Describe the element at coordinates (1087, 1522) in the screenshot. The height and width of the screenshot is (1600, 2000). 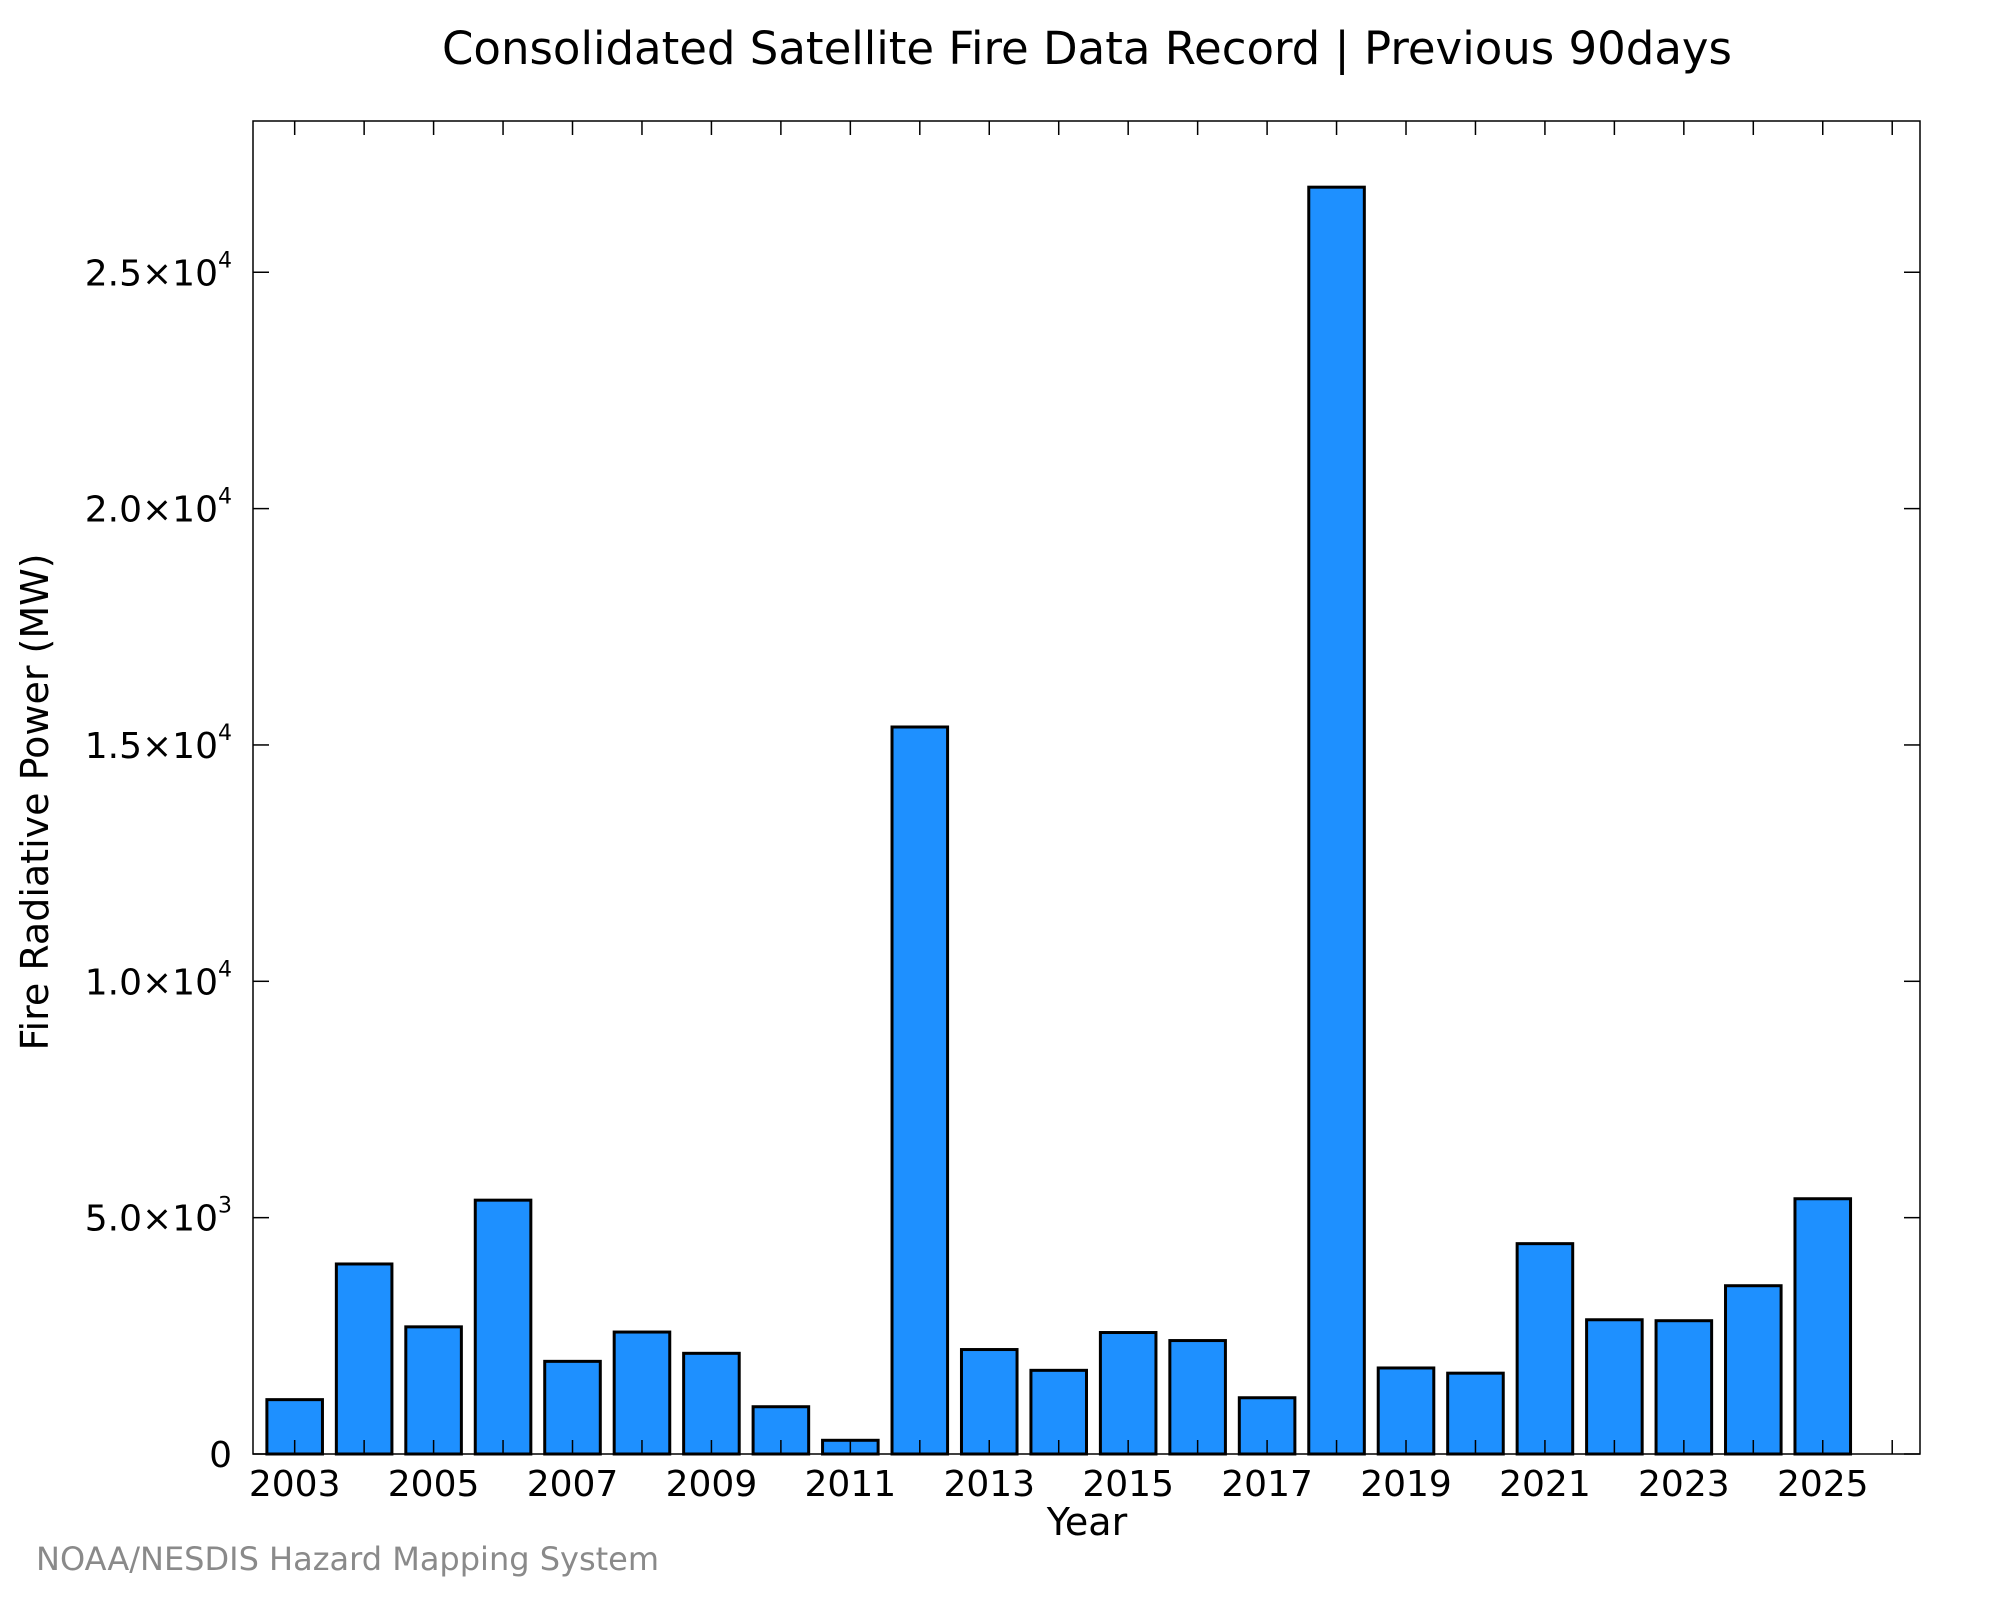
I see `x-axis-label: Year` at that location.